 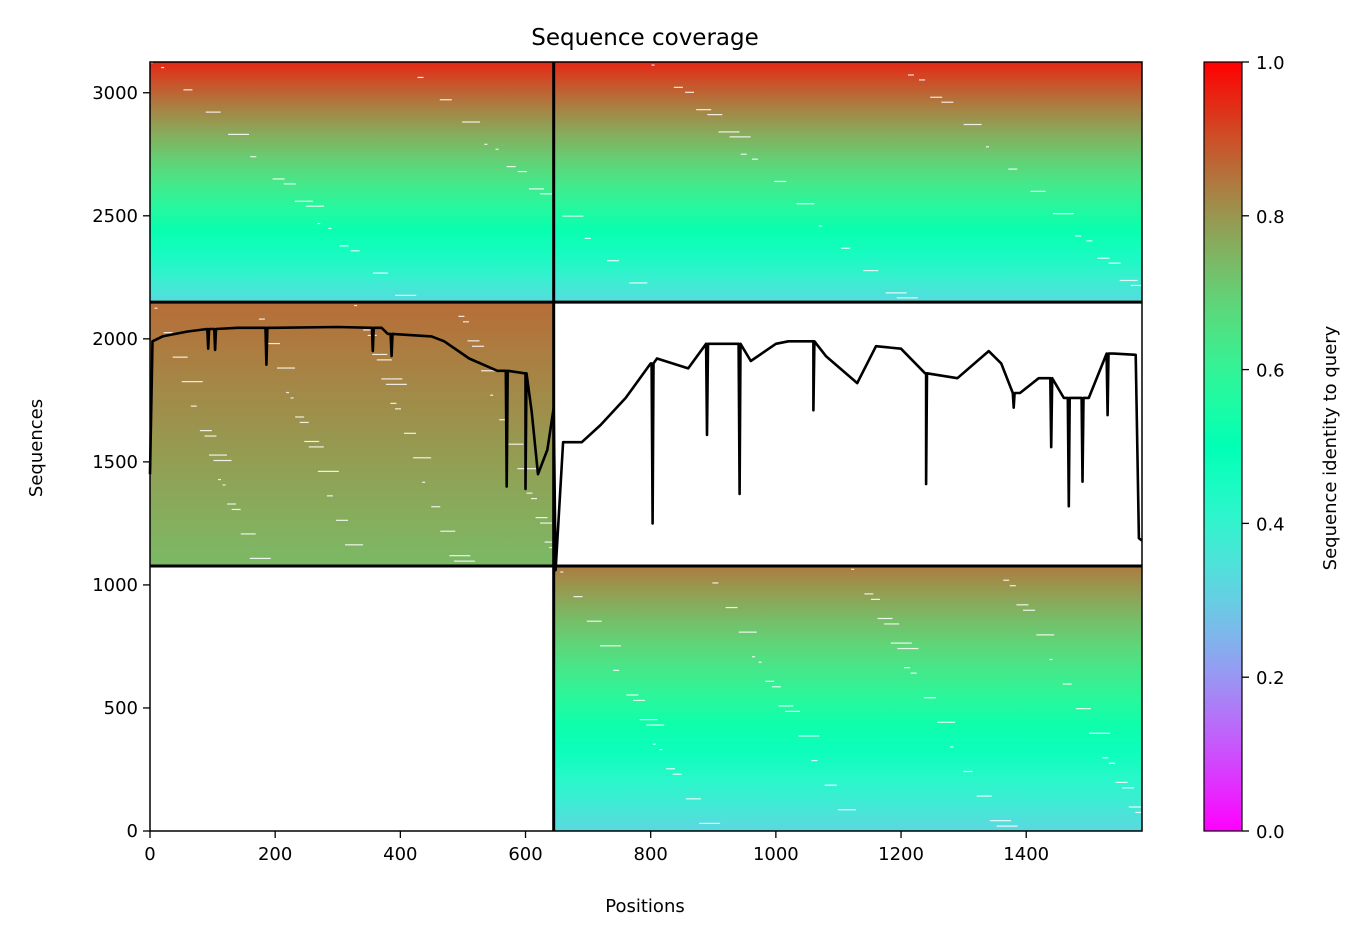 I want to click on chart-title: Sequence coverage, so click(x=645, y=38).